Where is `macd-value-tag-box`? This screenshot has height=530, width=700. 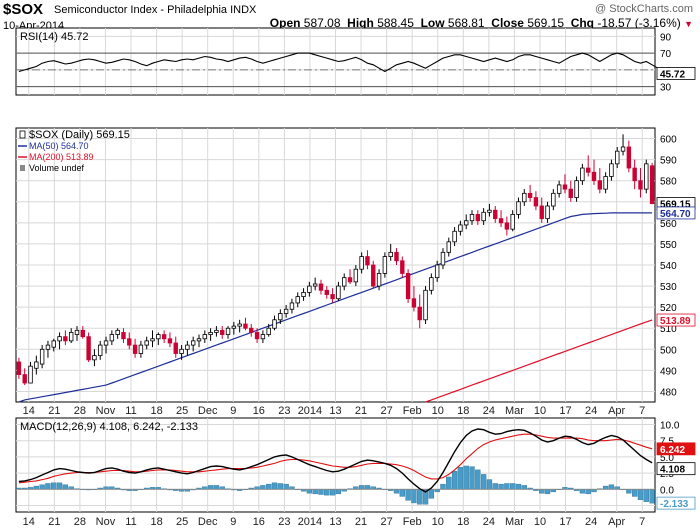
macd-value-tag-box is located at coordinates (676, 469).